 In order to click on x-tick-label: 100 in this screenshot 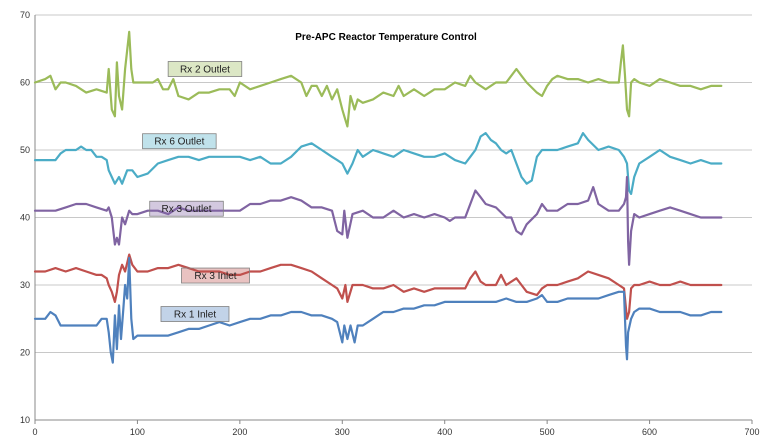, I will do `click(137, 432)`.